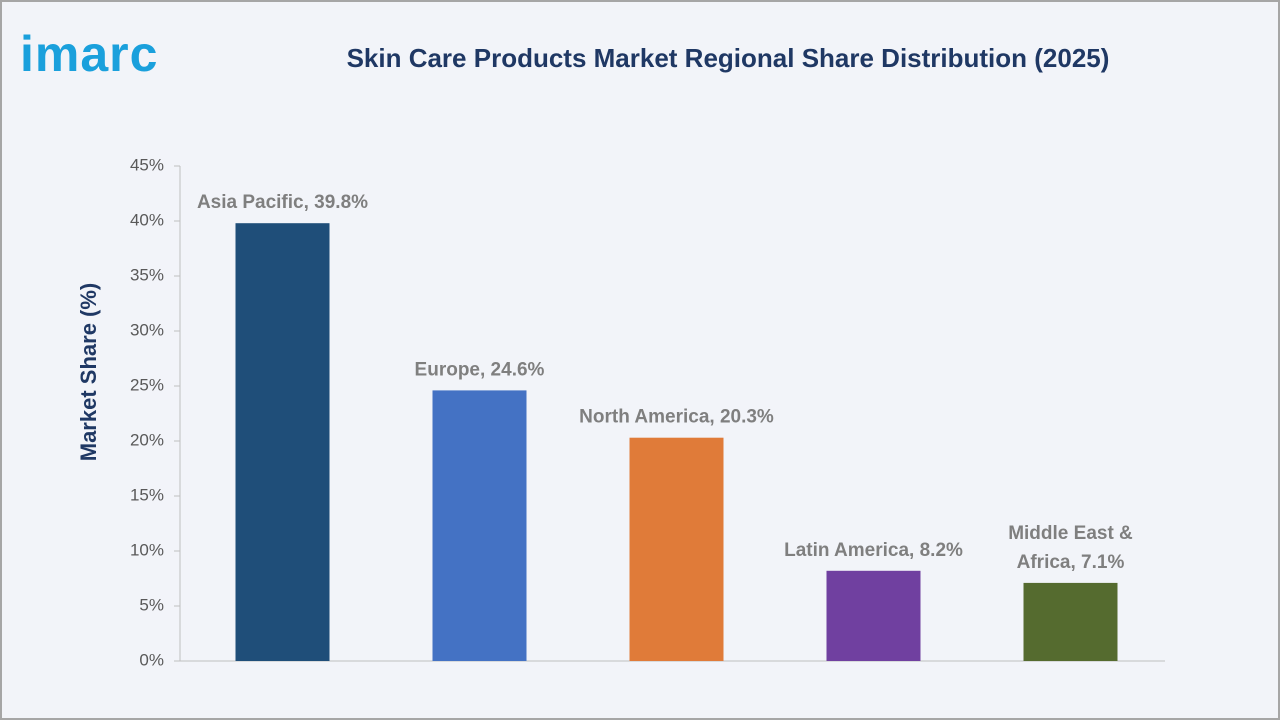 The height and width of the screenshot is (720, 1280). What do you see at coordinates (89, 54) in the screenshot?
I see `logo: imarc` at bounding box center [89, 54].